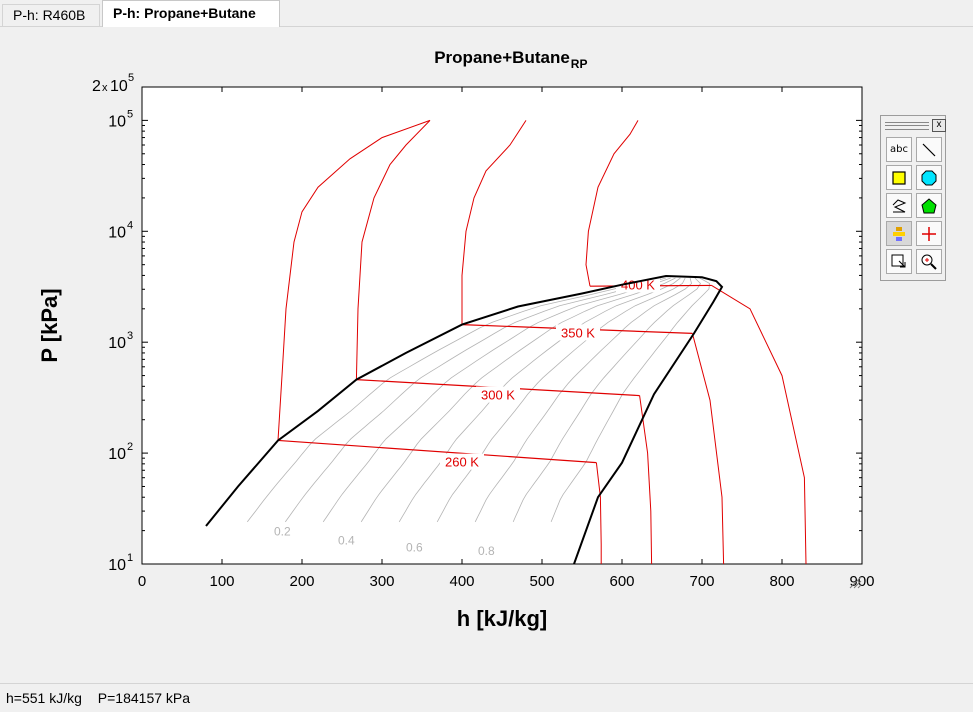 This screenshot has width=973, height=712. Describe the element at coordinates (907, 126) in the screenshot. I see `toolbar-grip` at that location.